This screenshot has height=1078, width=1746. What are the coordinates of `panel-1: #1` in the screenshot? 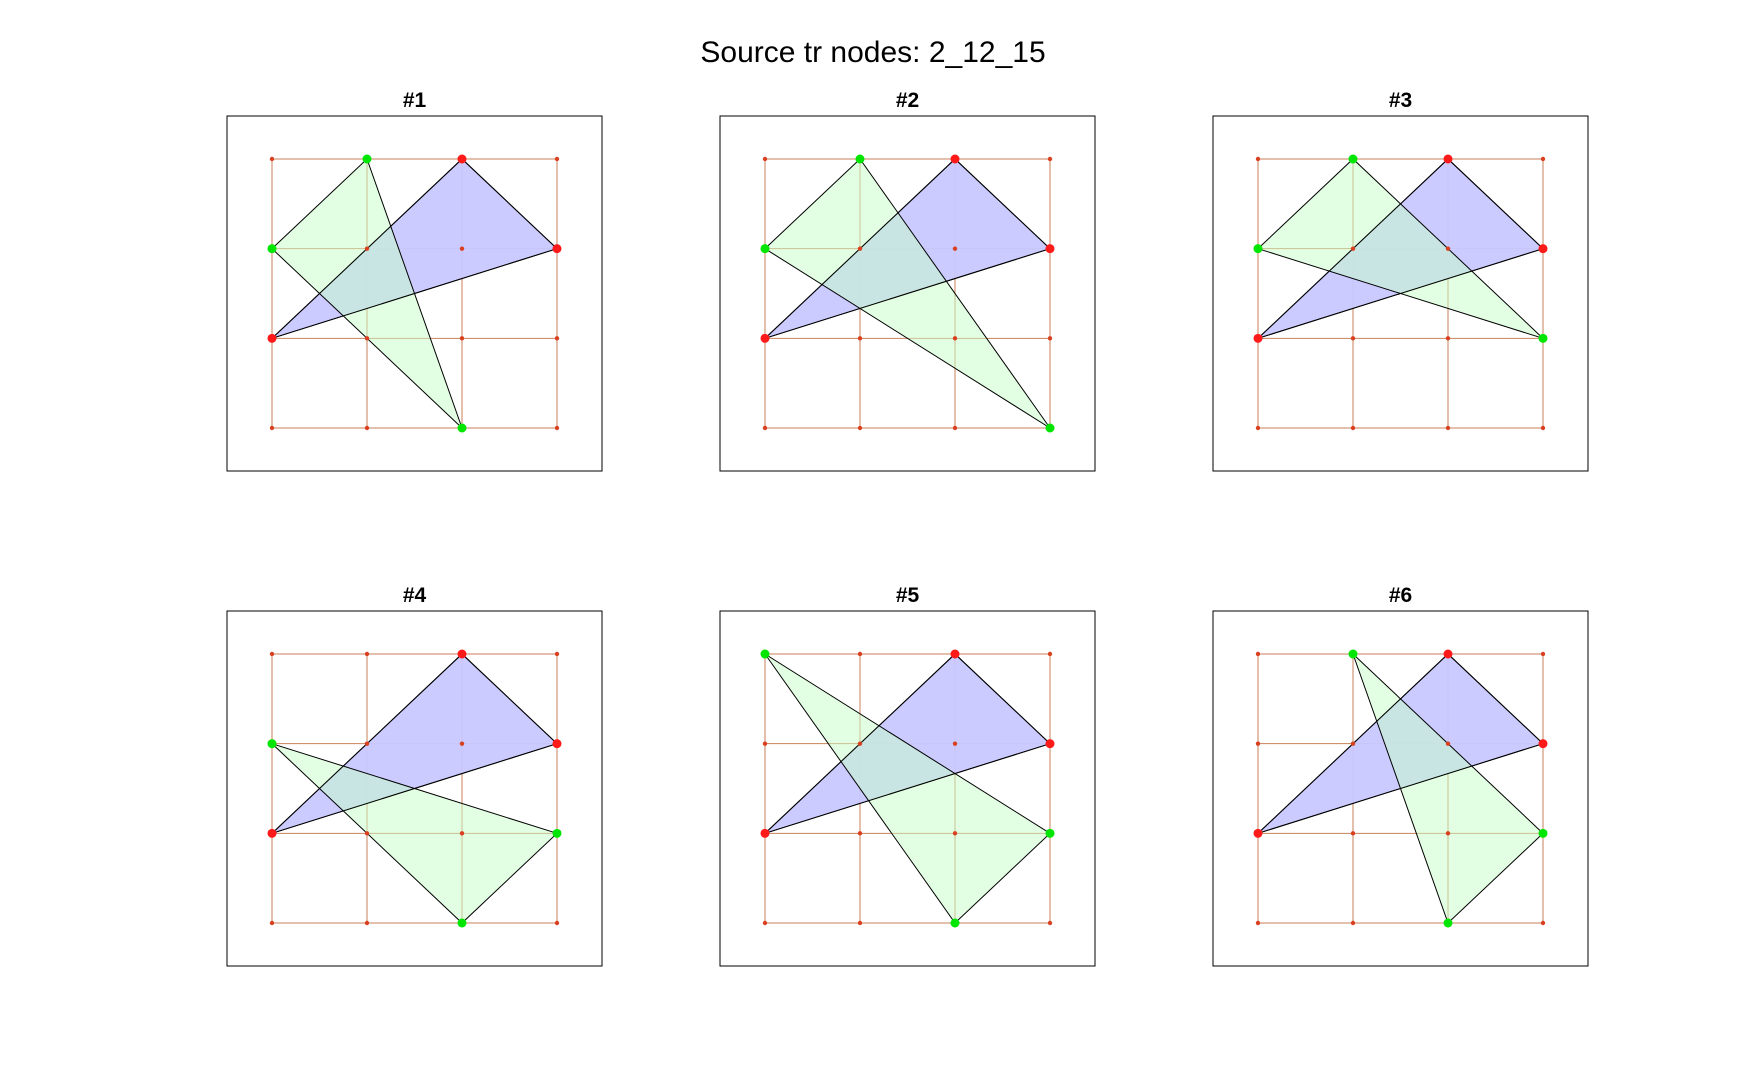 It's located at (414, 280).